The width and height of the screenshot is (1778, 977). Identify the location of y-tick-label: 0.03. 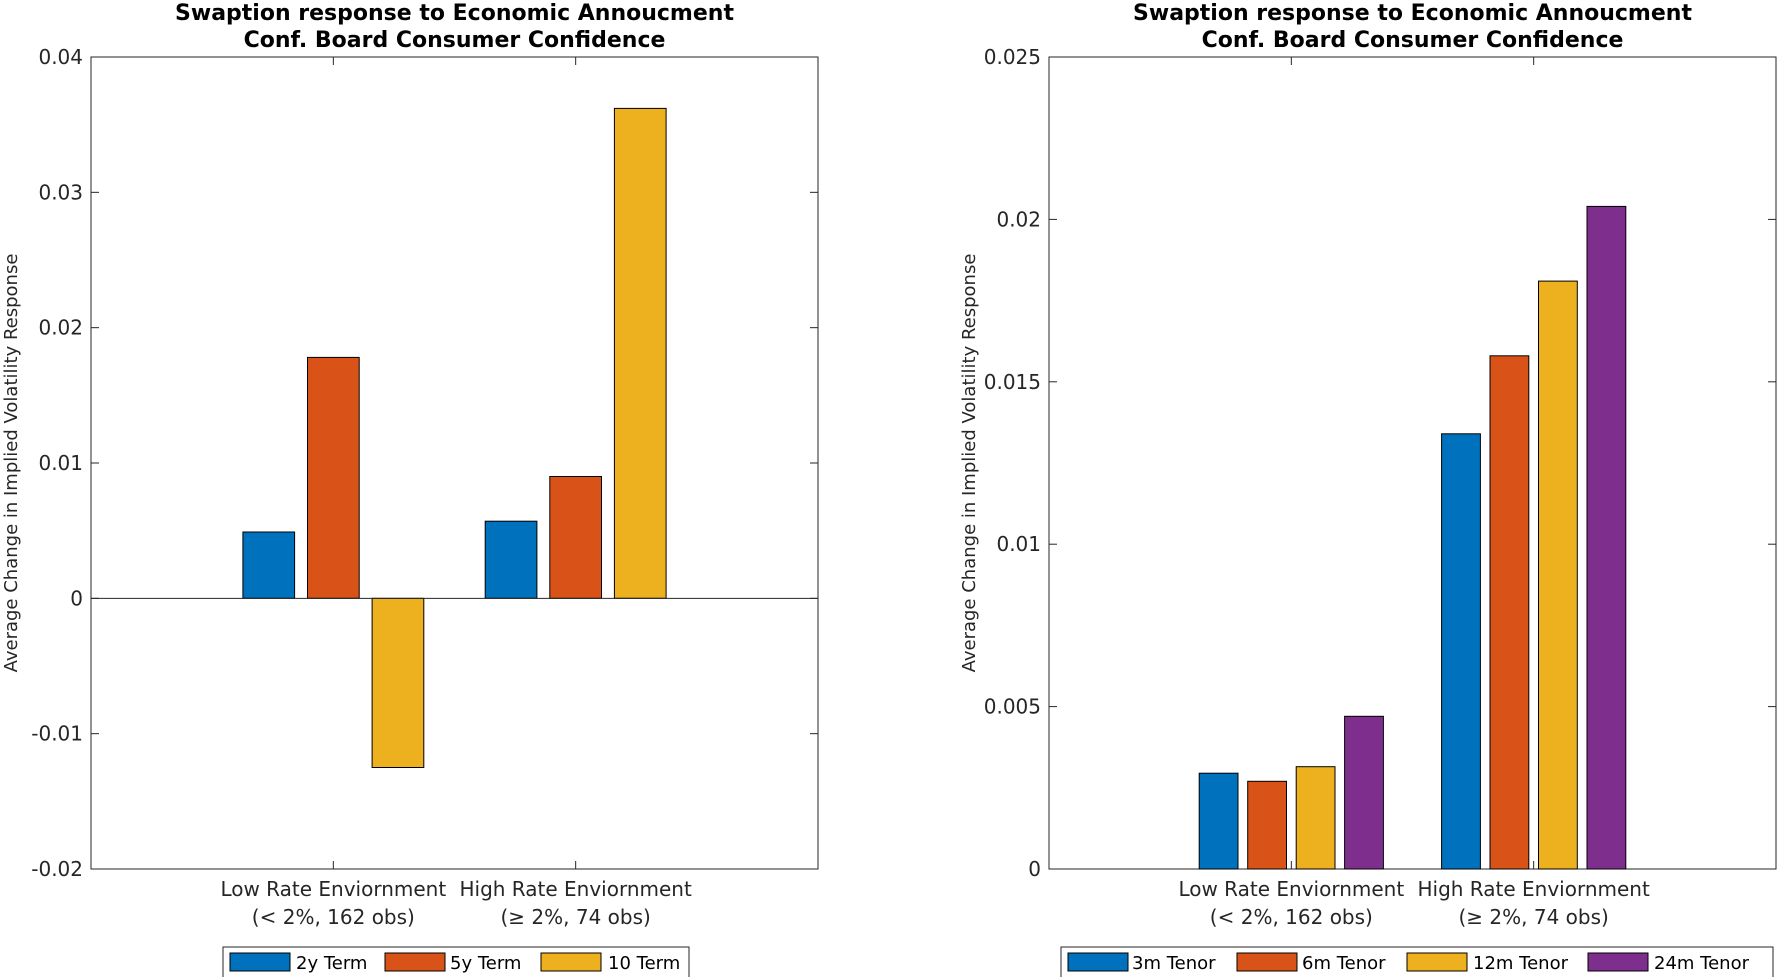
(60, 192).